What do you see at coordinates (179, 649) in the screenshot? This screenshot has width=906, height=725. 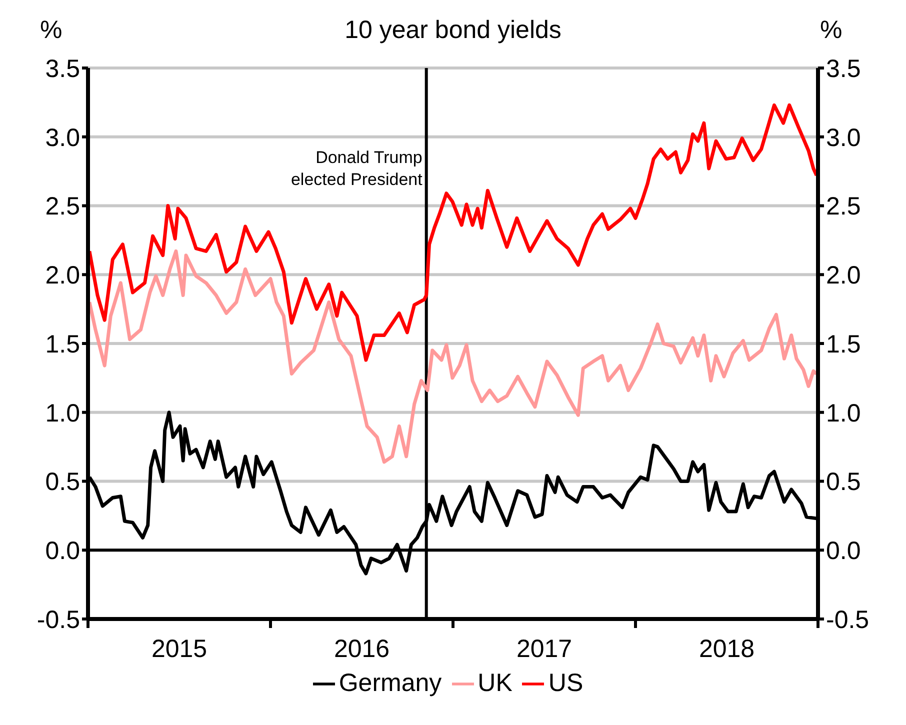 I see `x-tick-label: 2015` at bounding box center [179, 649].